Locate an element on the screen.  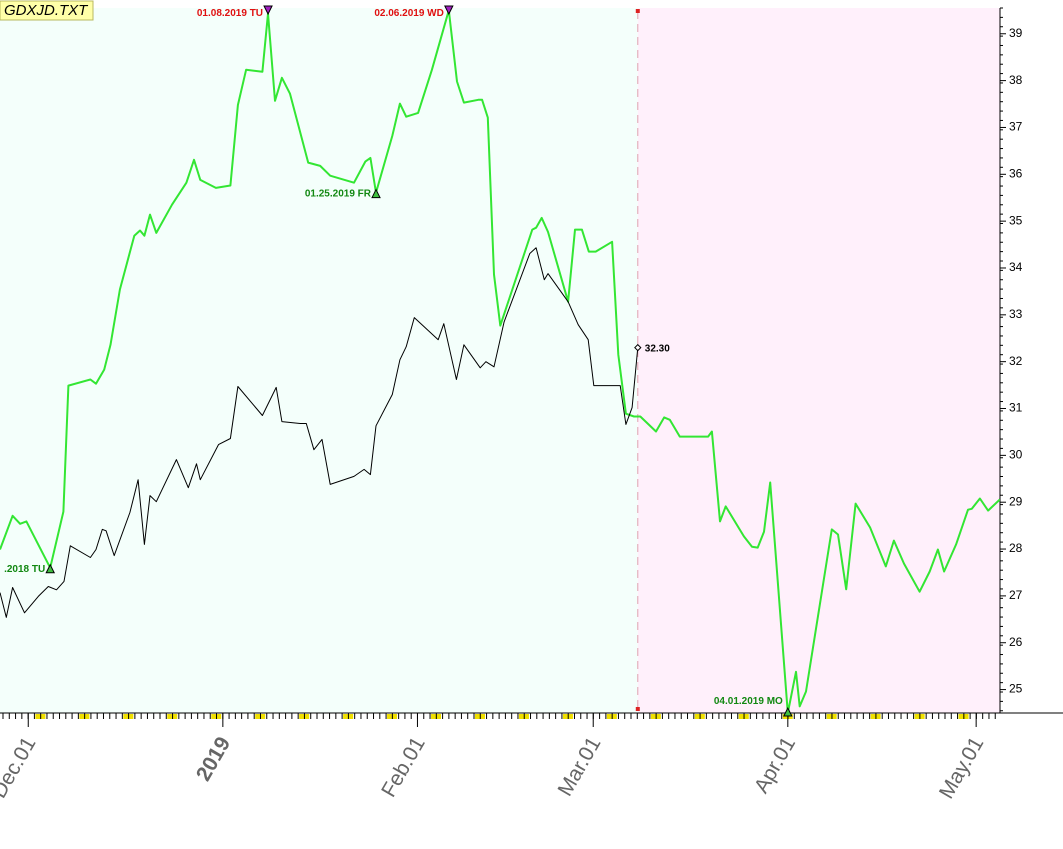
annotation-label: 32.30 is located at coordinates (657, 349).